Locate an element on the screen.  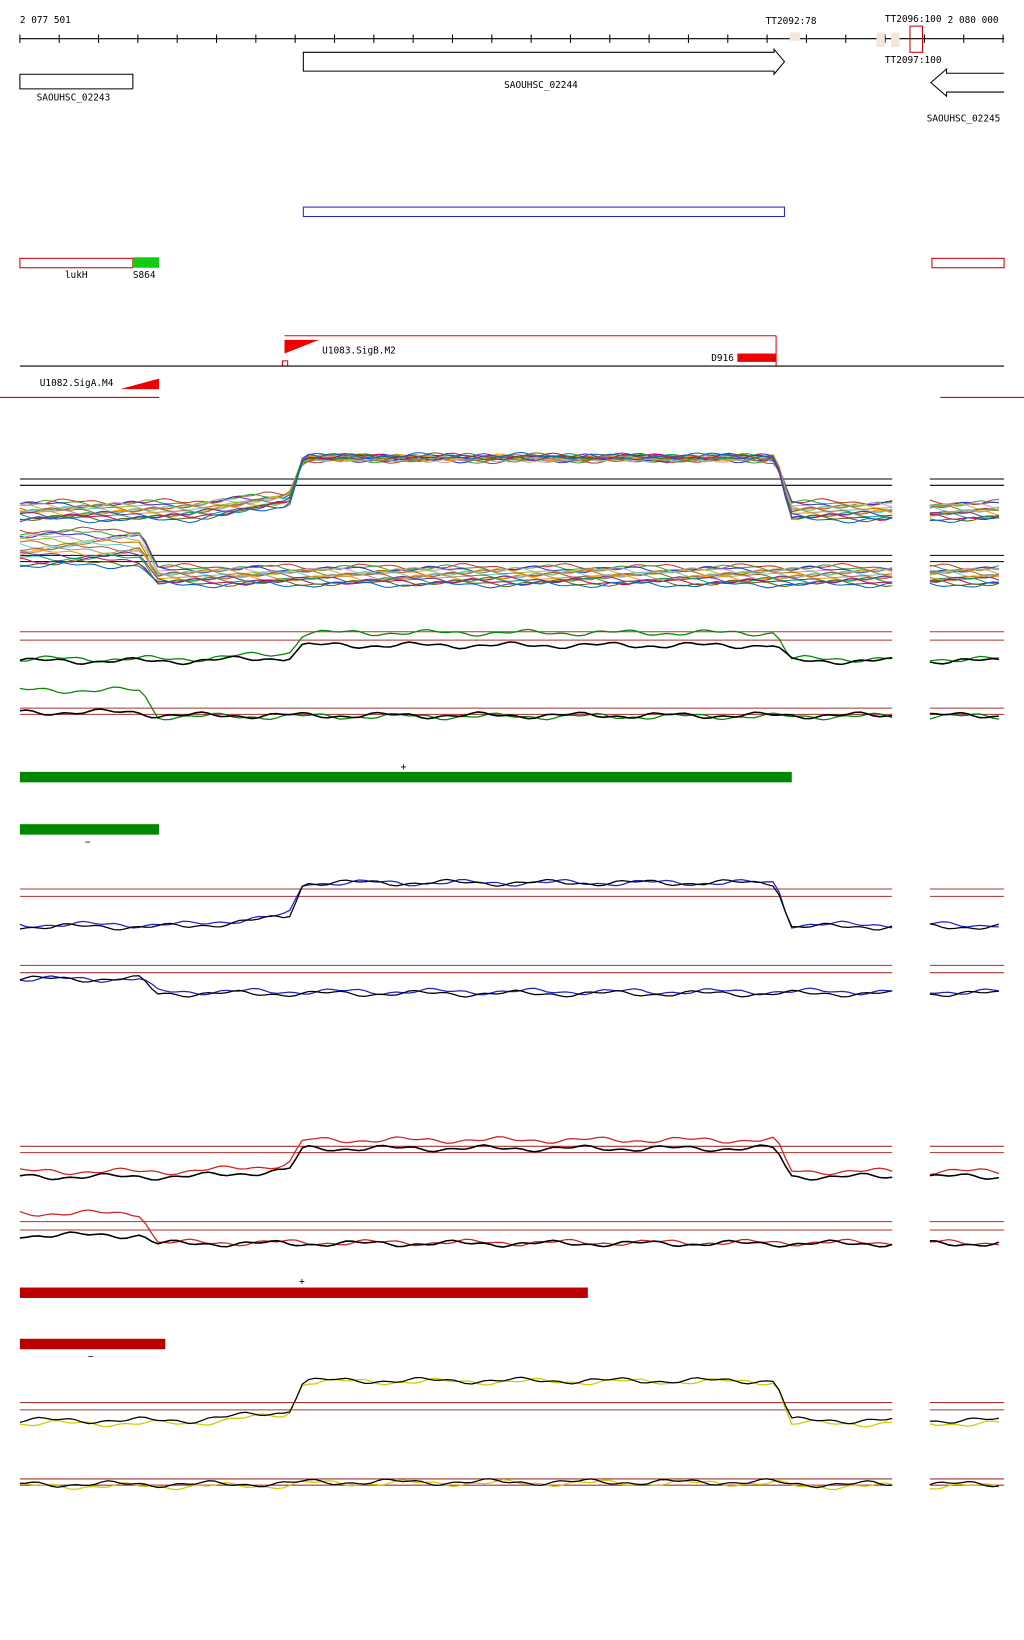
promoter-label: U1082.SigA.M4 is located at coordinates (77, 383).